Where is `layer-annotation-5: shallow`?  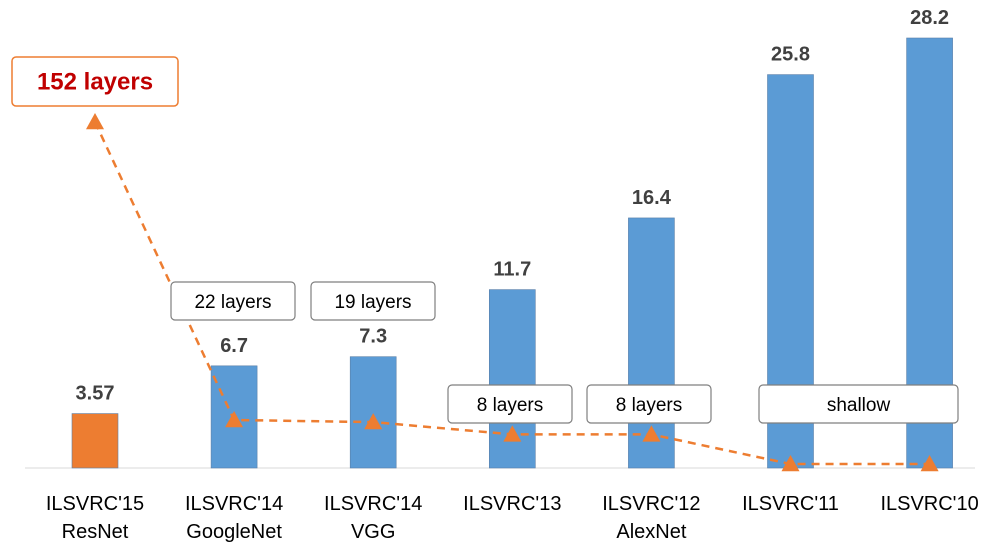 layer-annotation-5: shallow is located at coordinates (859, 405).